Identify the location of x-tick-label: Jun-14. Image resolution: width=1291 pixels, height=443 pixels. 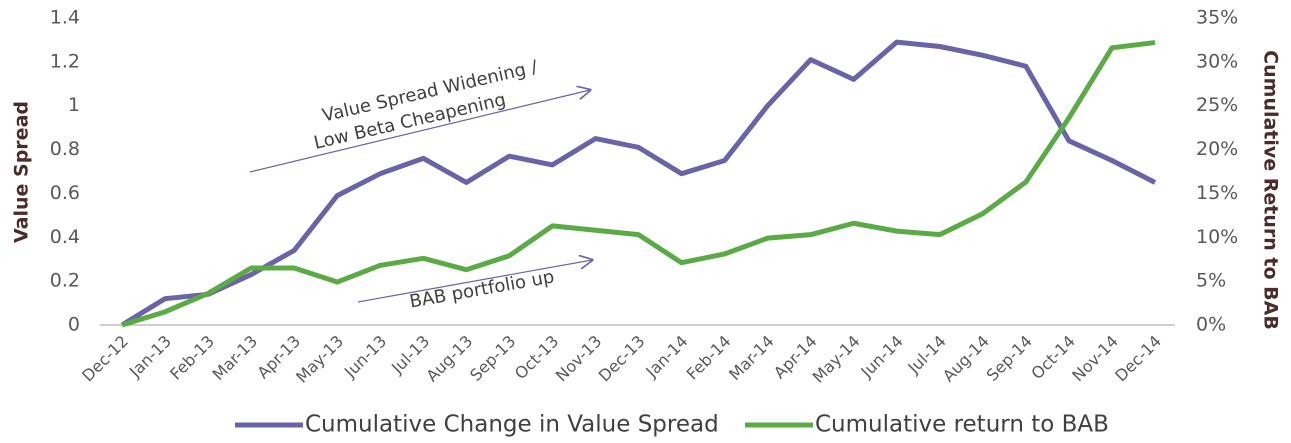
(881, 357).